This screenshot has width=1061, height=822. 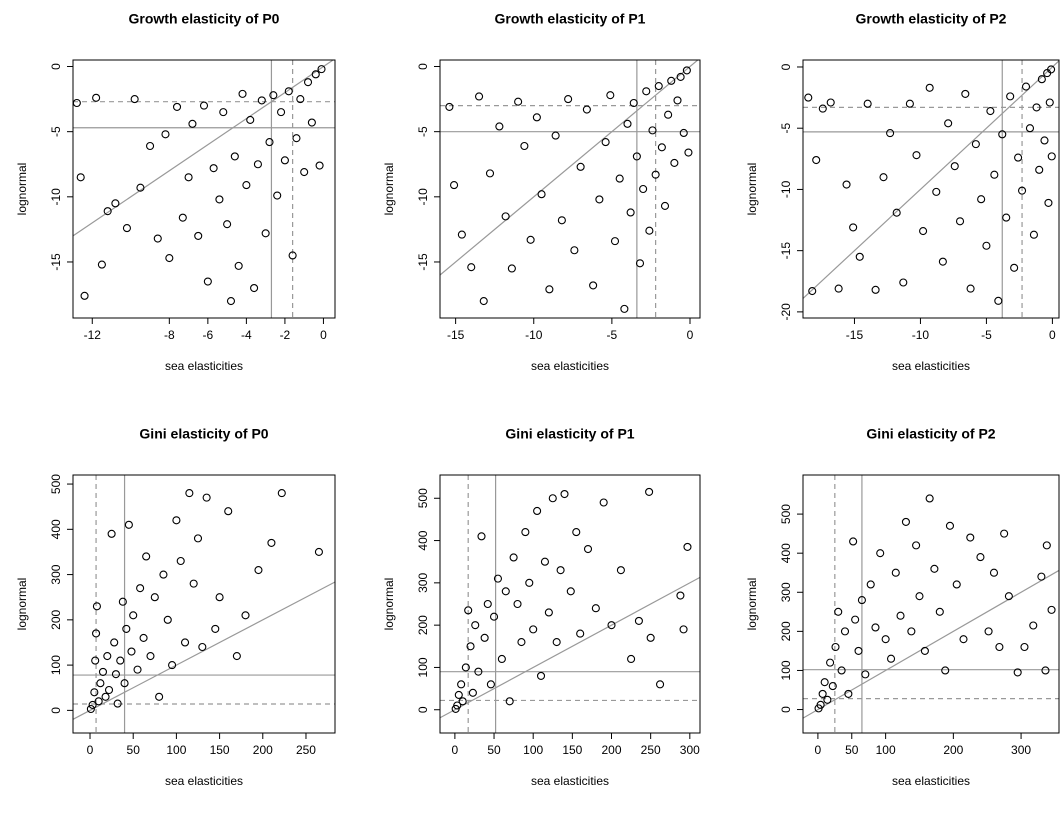 I want to click on x-tick-label: -8, so click(x=169, y=335).